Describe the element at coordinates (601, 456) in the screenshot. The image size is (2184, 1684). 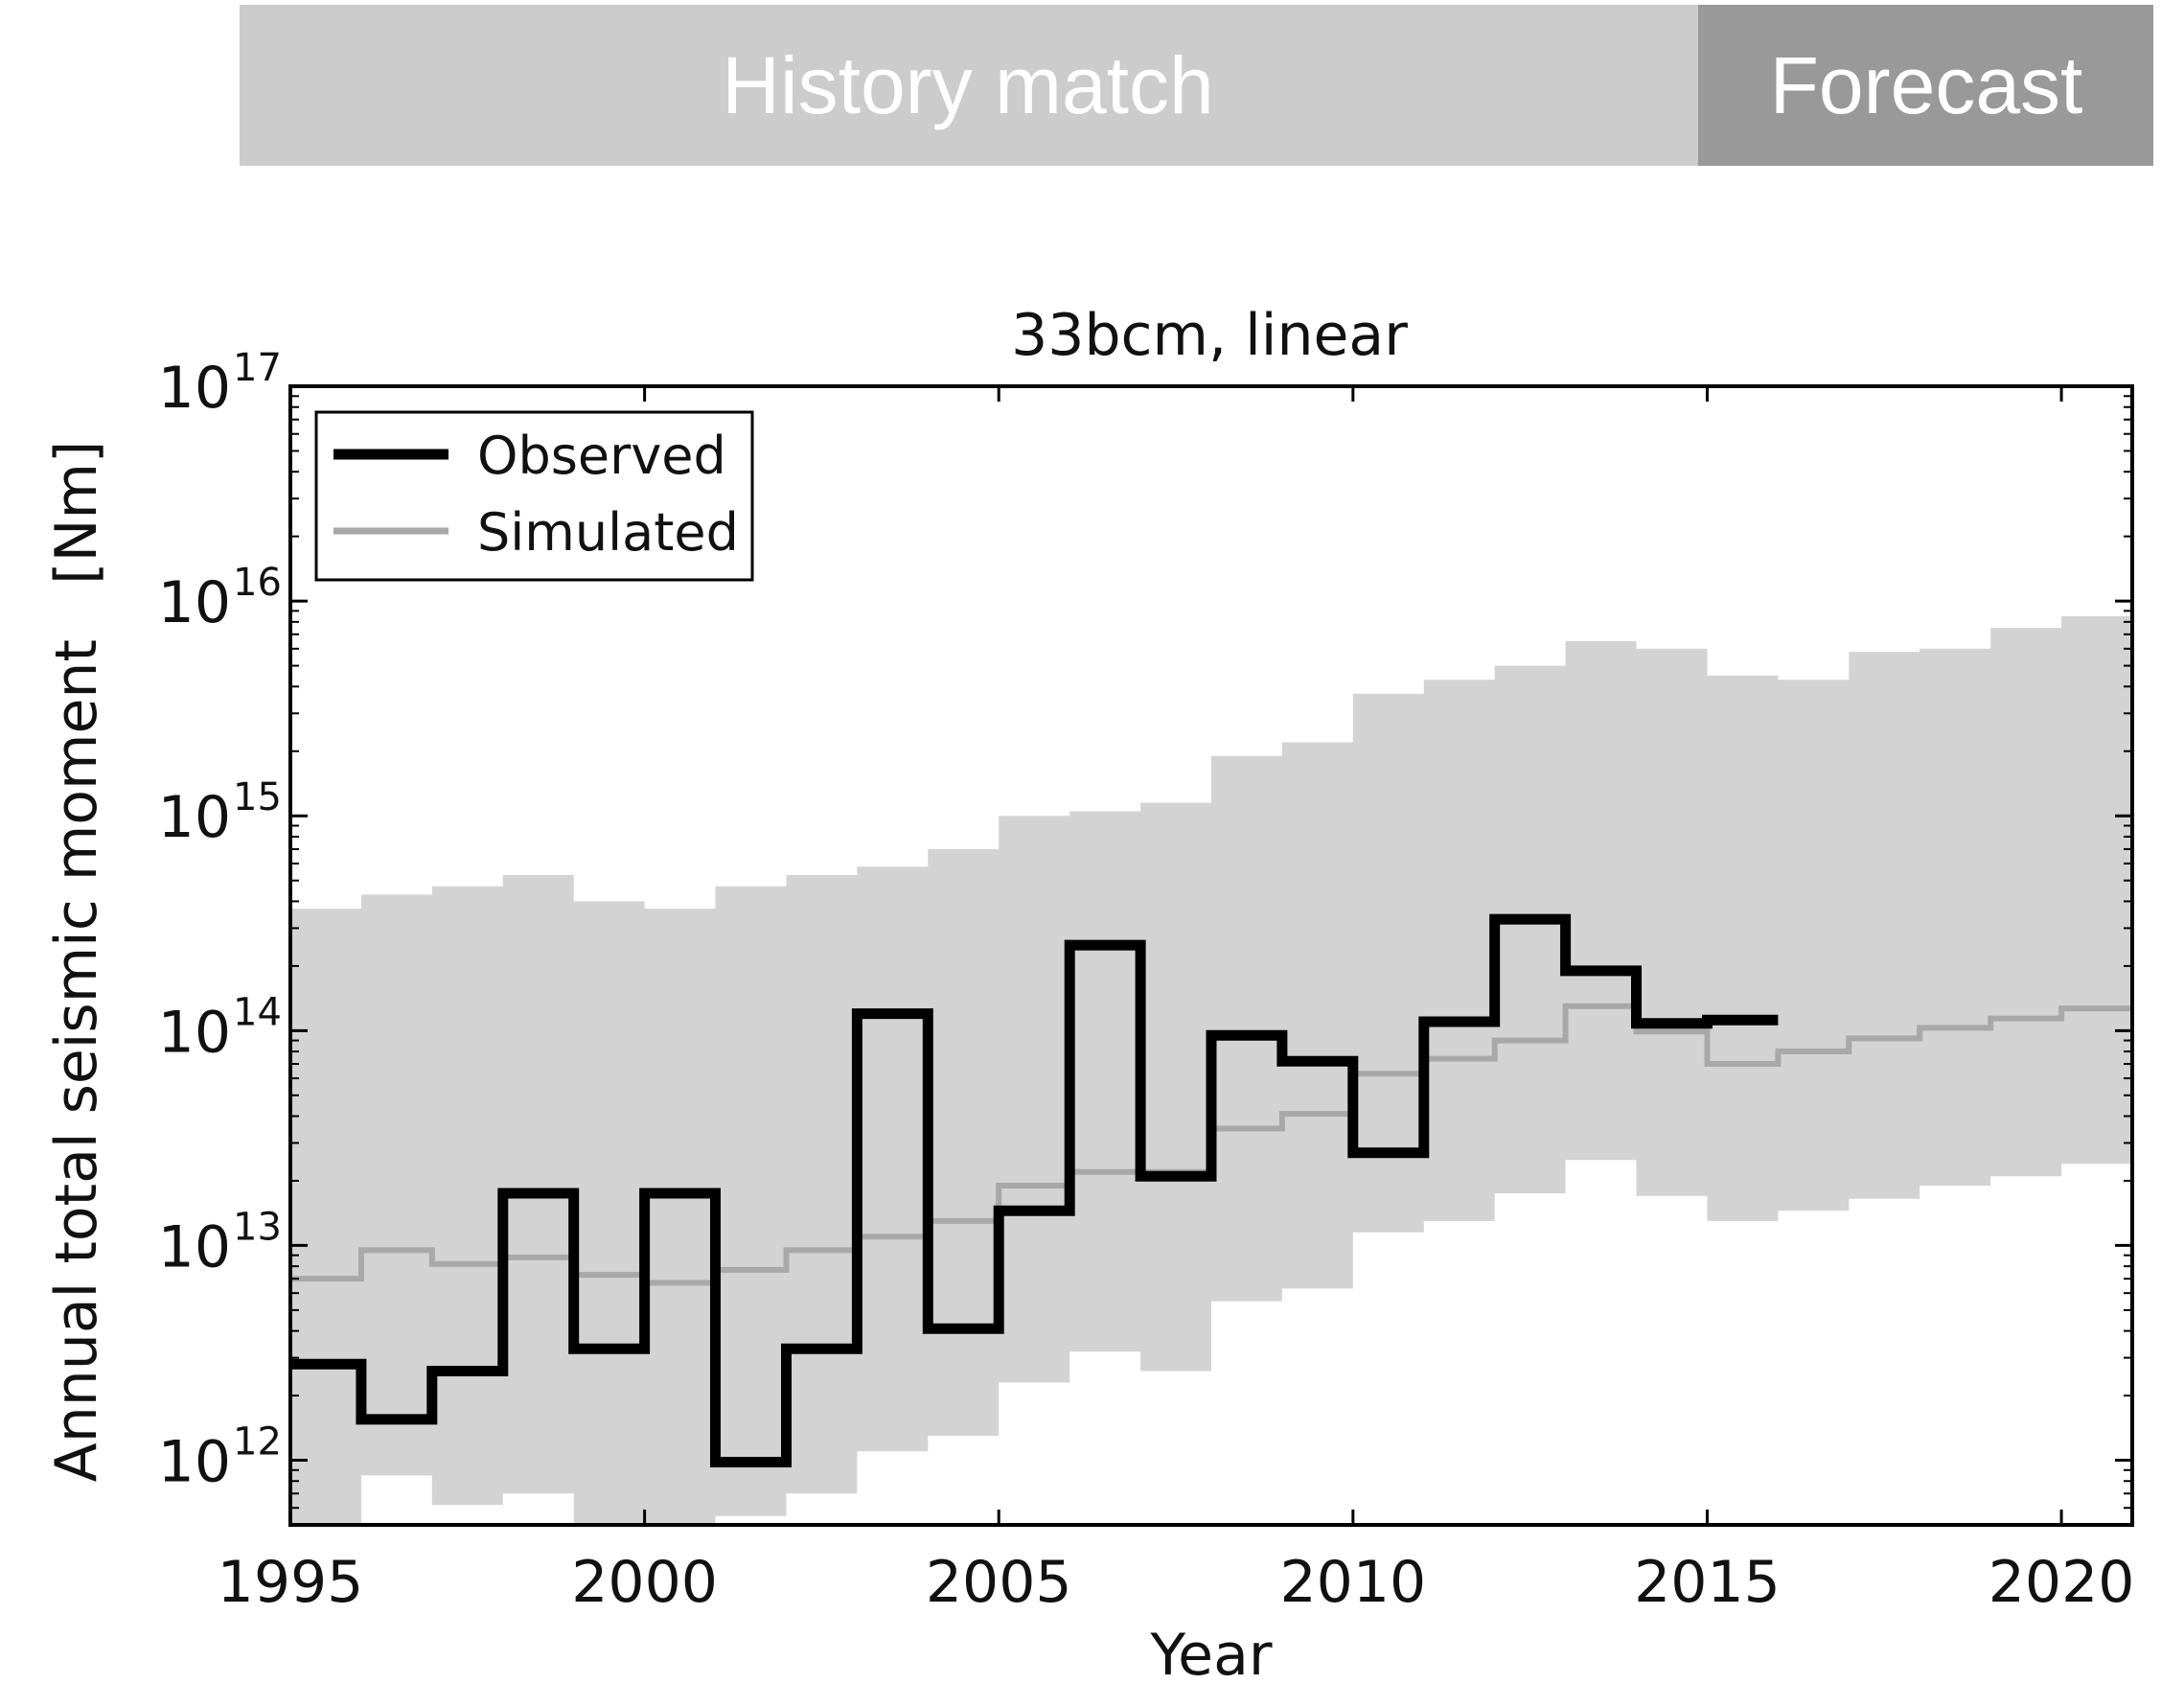
I see `legend-label-observed: Observed` at that location.